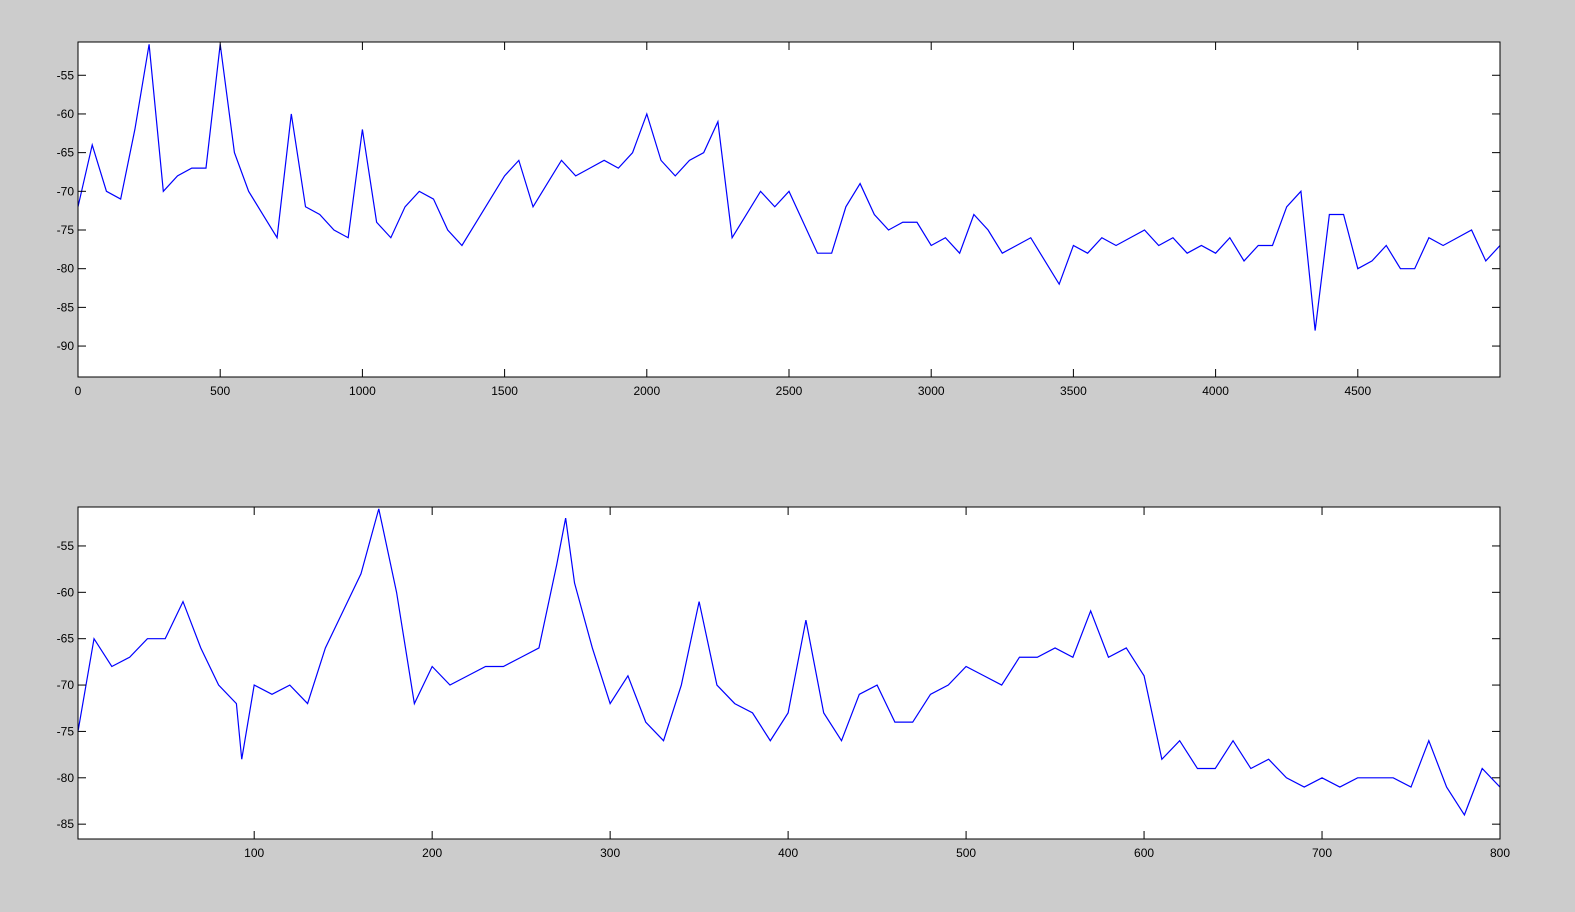 The height and width of the screenshot is (912, 1575). What do you see at coordinates (432, 853) in the screenshot?
I see `x-tick-label: 200` at bounding box center [432, 853].